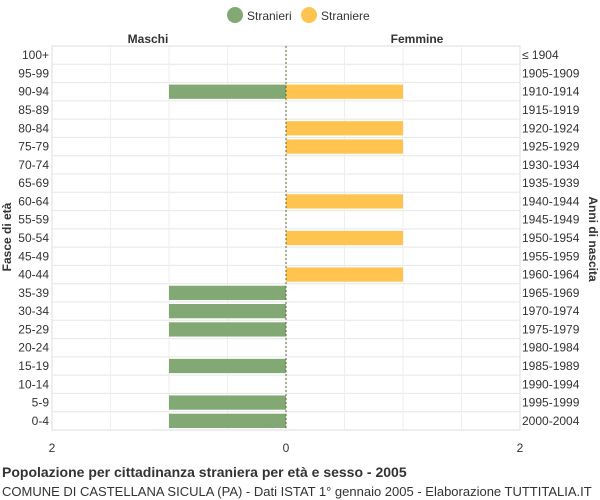 The image size is (600, 500). What do you see at coordinates (33, 92) in the screenshot?
I see `age-label: 90-94` at bounding box center [33, 92].